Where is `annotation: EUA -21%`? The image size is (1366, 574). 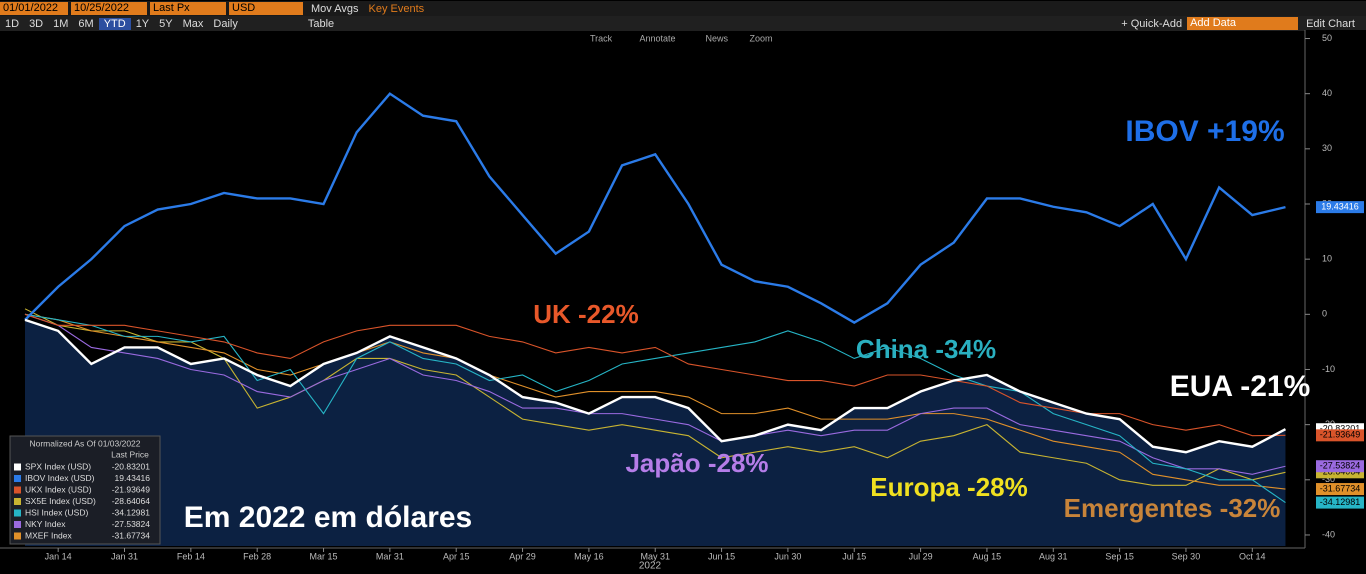 annotation: EUA -21% is located at coordinates (1240, 386).